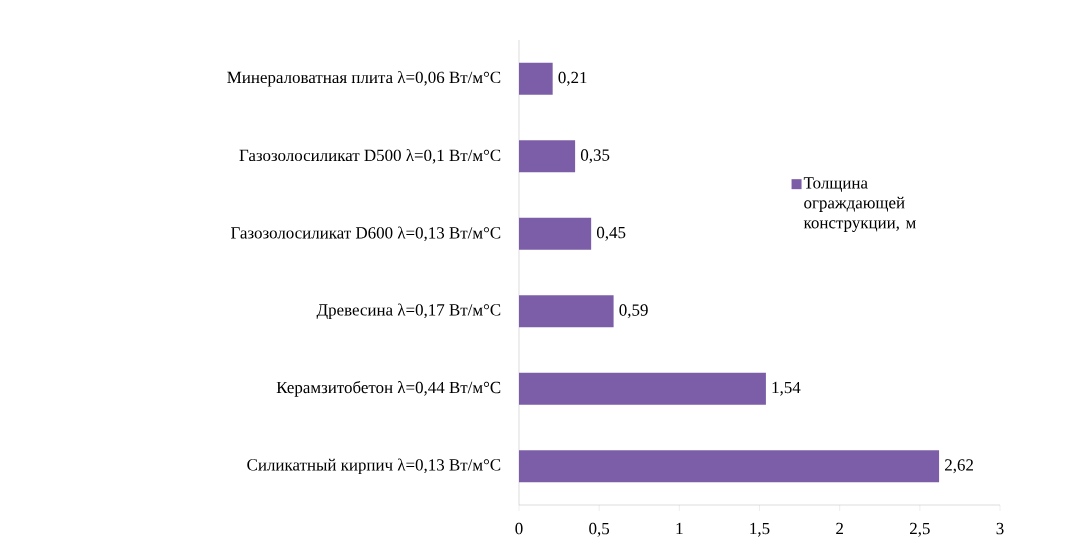 Image resolution: width=1072 pixels, height=545 pixels. I want to click on data-label: 0,59, so click(633, 311).